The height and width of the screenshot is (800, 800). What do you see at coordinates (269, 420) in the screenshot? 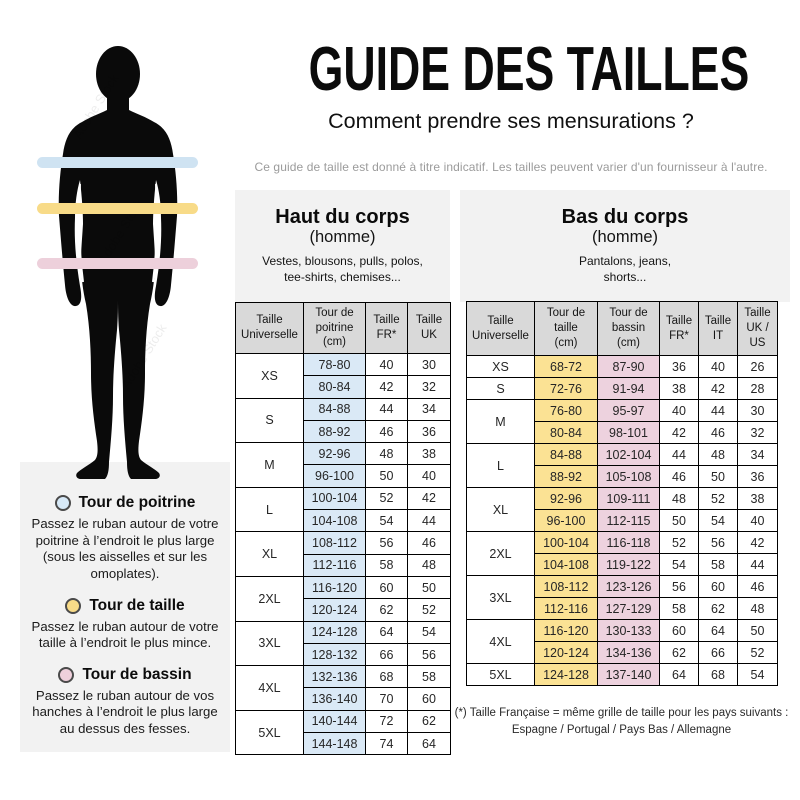
I see `size-cell: S` at bounding box center [269, 420].